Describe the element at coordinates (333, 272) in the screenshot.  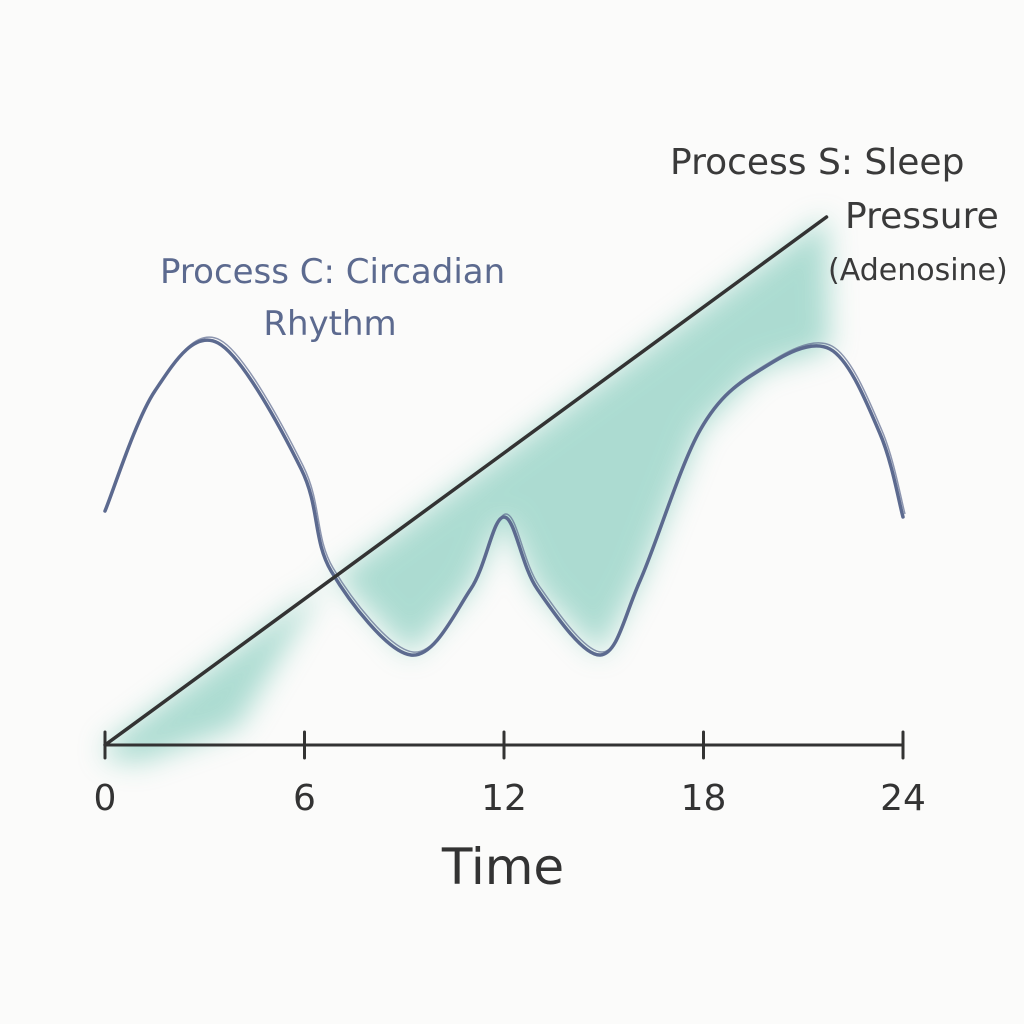
I see `process-c-label-line1: Process C: Circadian` at that location.